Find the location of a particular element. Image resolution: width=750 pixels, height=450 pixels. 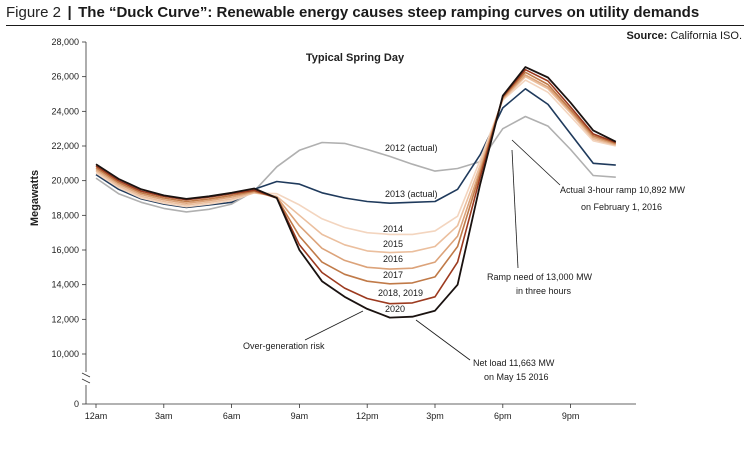

x-tick-label: 12am is located at coordinates (96, 416).